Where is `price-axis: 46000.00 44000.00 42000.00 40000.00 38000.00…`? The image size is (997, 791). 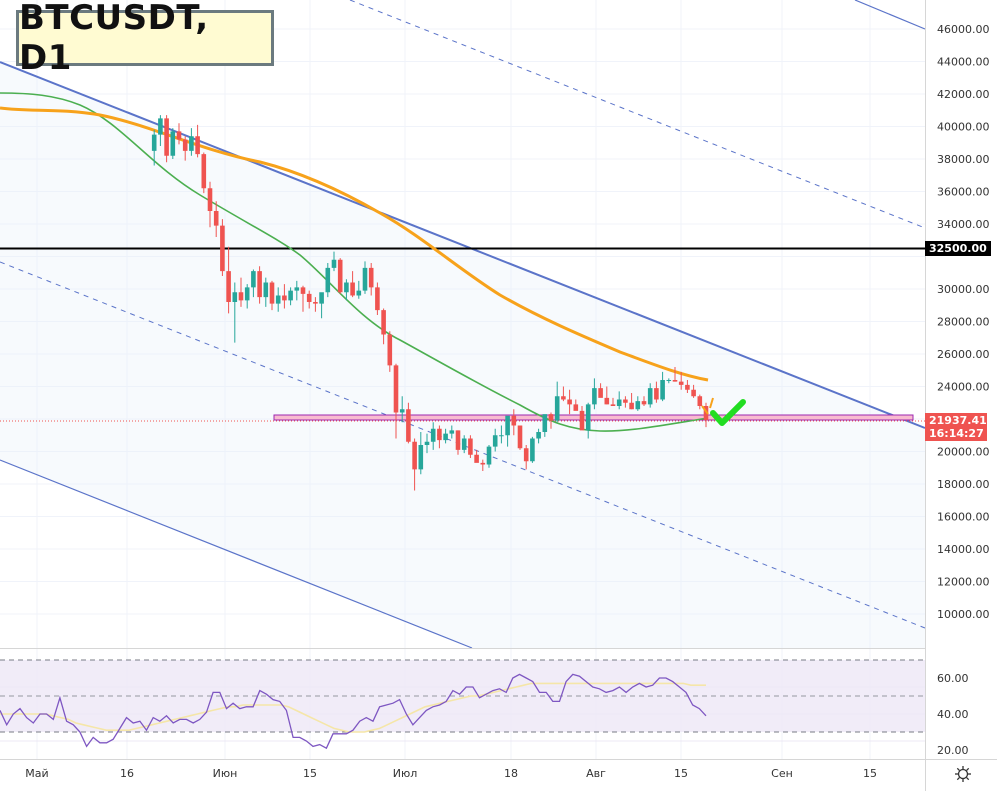 price-axis: 46000.00 44000.00 42000.00 40000.00 38000.00… is located at coordinates (963, 322).